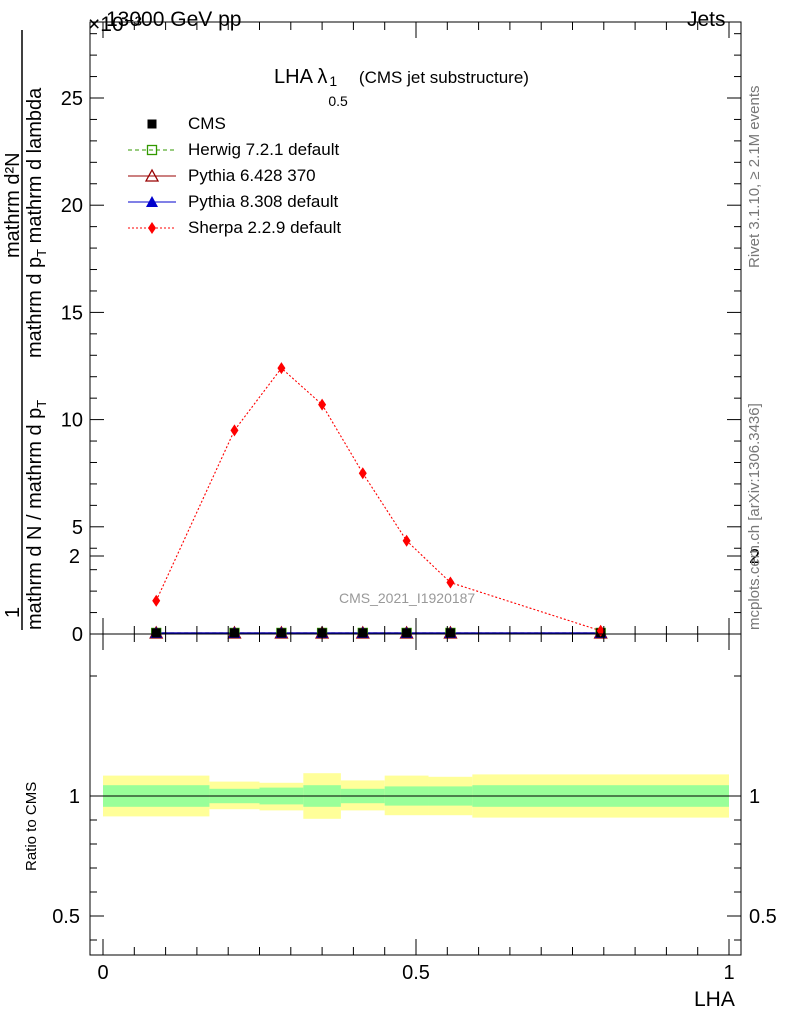  Describe the element at coordinates (36, 514) in the screenshot. I see `y-axis-label-line2: mathrm d N / mathrm d pT mathrm d lambda` at that location.